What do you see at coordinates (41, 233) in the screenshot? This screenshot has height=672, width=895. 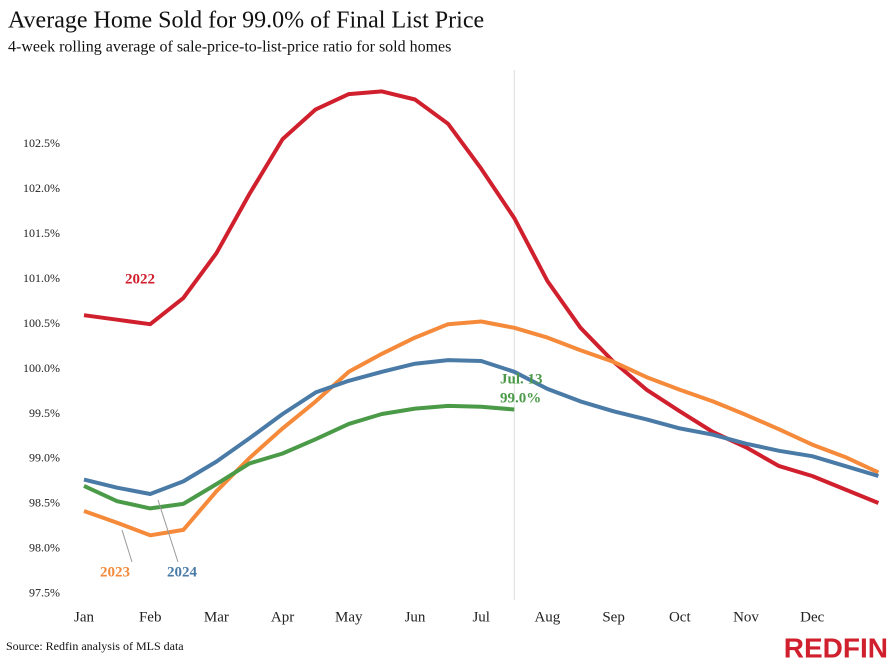 I see `y-tick-label: 101.5%` at bounding box center [41, 233].